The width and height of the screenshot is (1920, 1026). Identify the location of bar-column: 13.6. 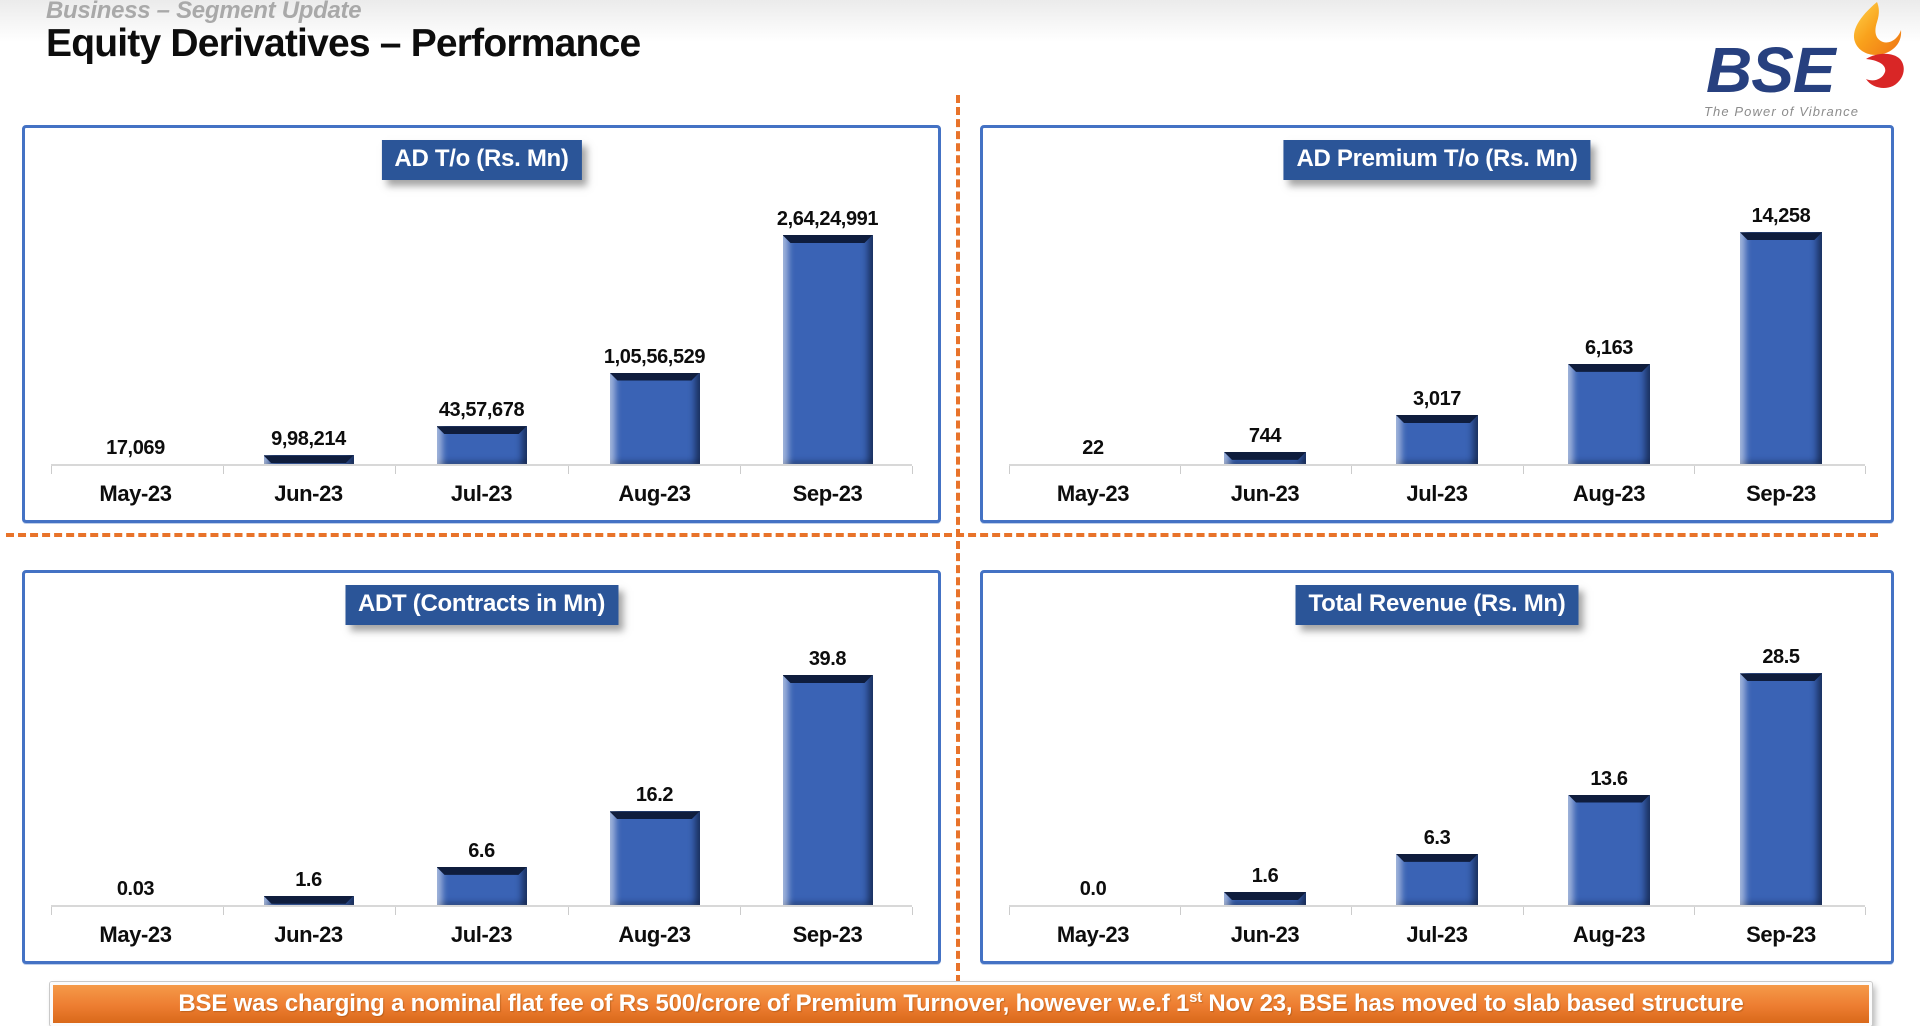
(1609, 836).